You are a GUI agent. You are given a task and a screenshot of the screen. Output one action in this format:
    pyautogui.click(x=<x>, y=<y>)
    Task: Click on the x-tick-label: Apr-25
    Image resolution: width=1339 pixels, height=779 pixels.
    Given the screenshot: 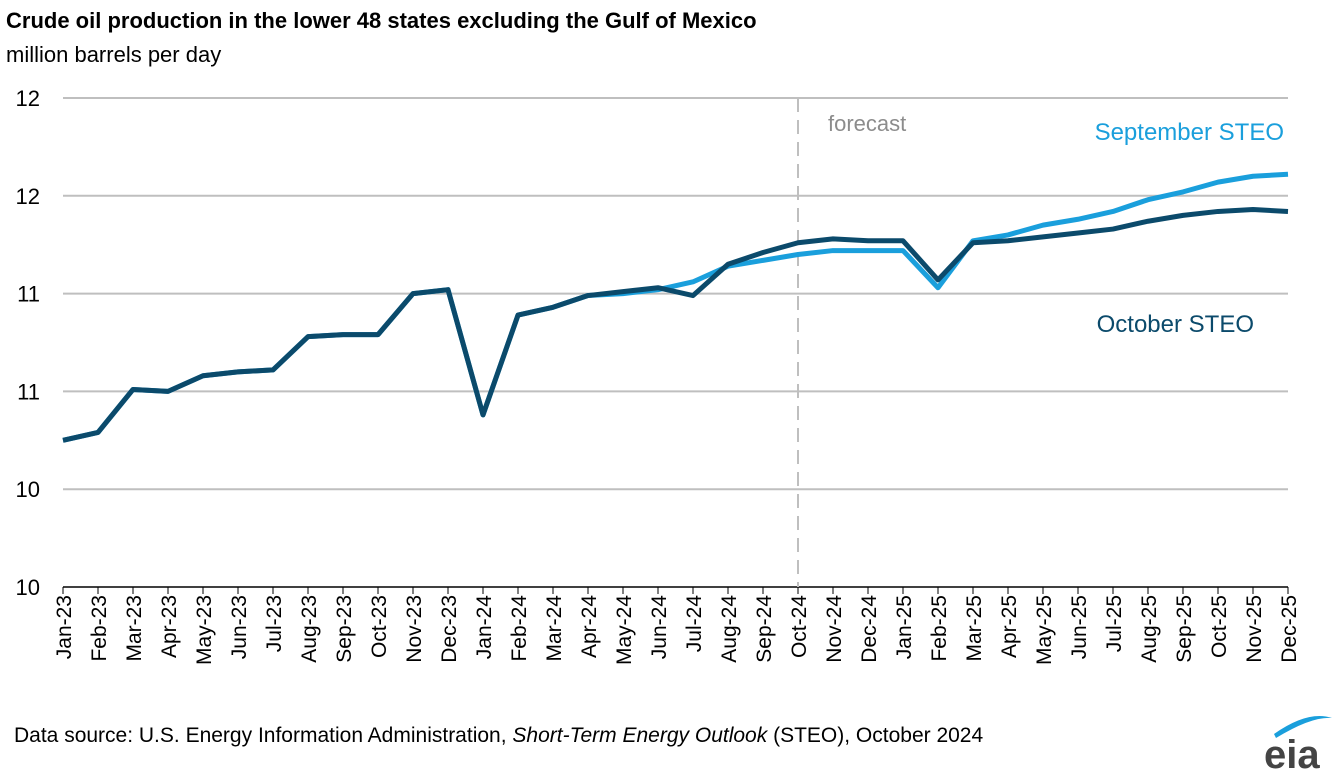 What is the action you would take?
    pyautogui.click(x=1009, y=626)
    